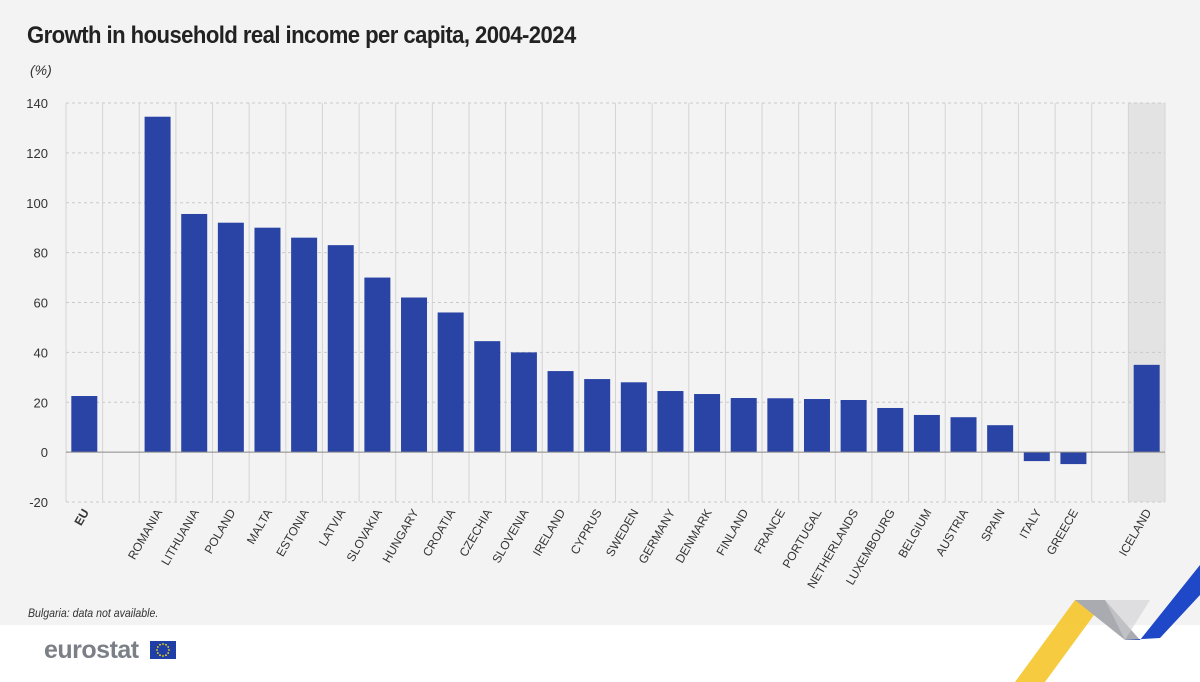 This screenshot has height=682, width=1200. I want to click on x-tick-label: ICELAND, so click(1135, 532).